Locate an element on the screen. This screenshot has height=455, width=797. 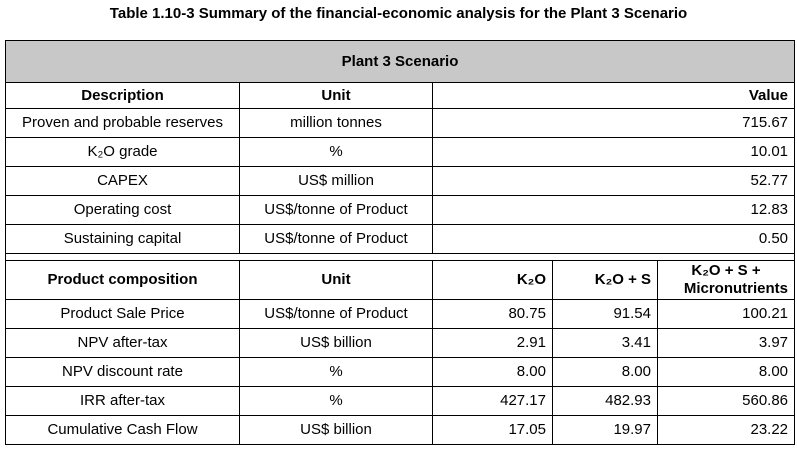
k2o-s-cell: 91.54 is located at coordinates (605, 314).